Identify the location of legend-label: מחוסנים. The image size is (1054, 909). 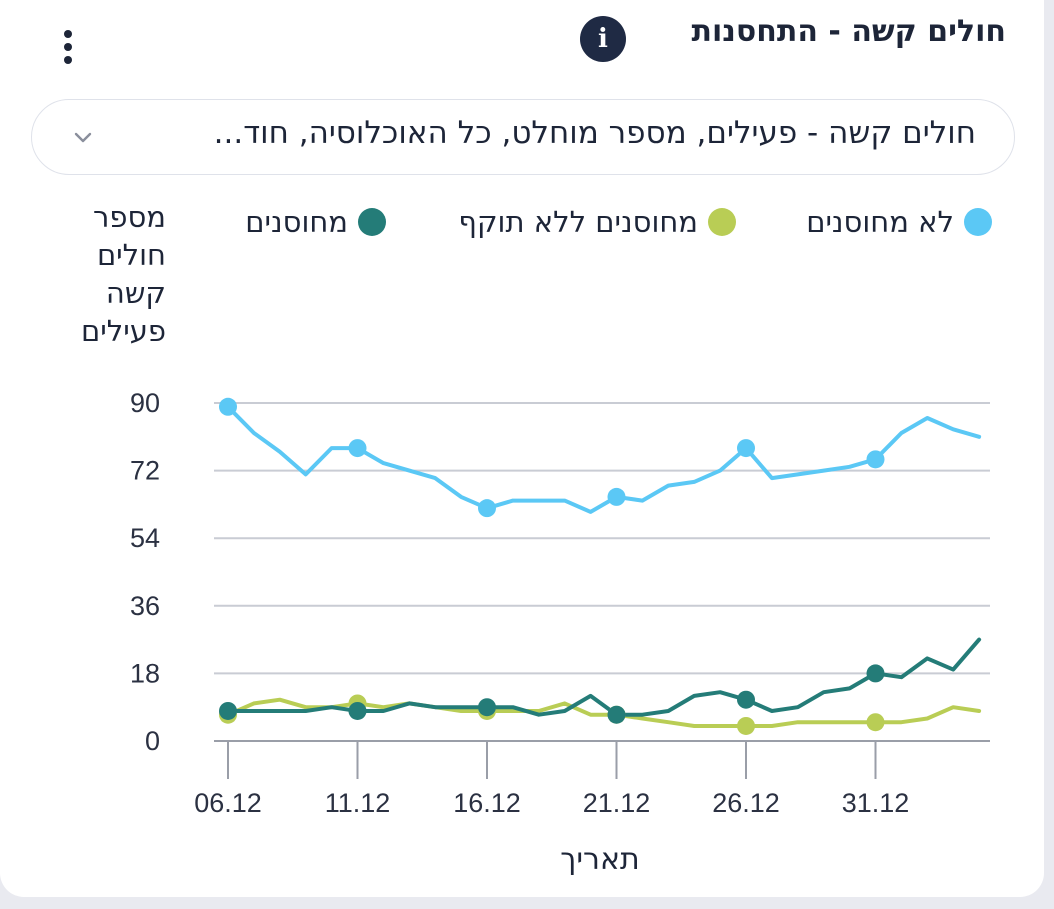
(296, 222).